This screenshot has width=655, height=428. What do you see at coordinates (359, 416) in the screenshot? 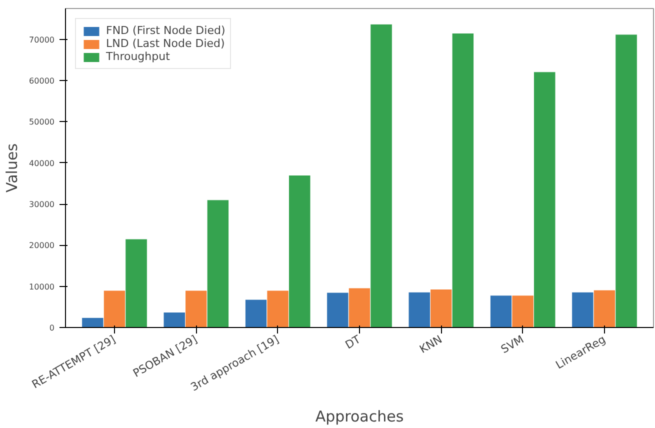
I see `x-axis-title: Approaches` at bounding box center [359, 416].